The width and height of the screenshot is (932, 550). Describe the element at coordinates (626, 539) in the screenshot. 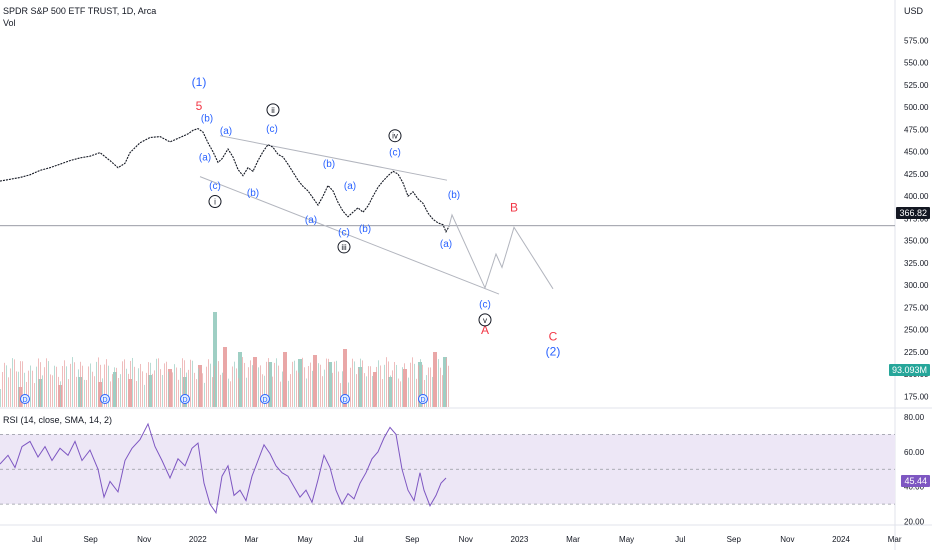

I see `time-tick-label: May` at that location.